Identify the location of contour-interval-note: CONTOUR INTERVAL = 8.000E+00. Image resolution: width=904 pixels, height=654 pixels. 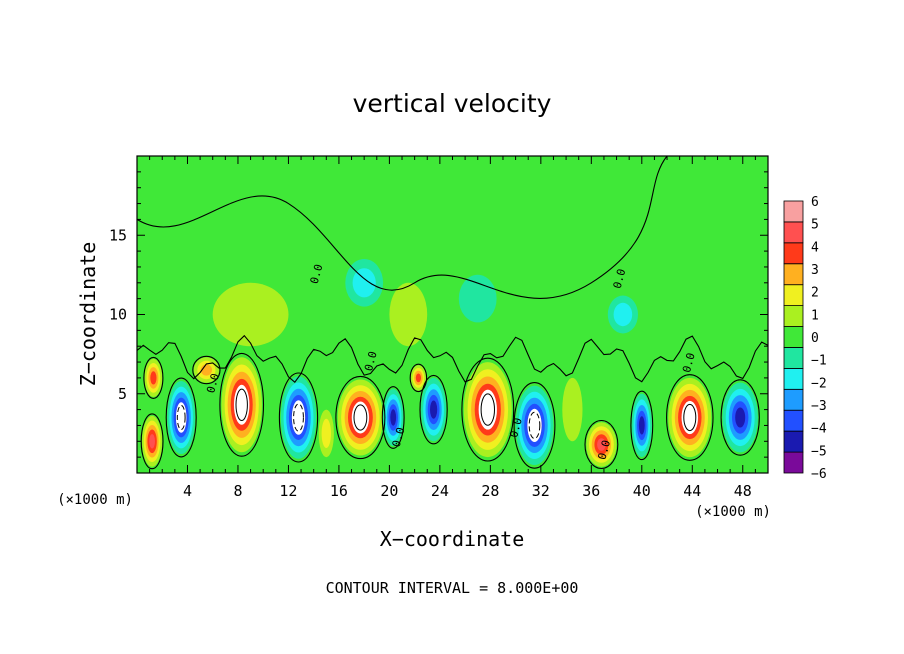
(452, 588).